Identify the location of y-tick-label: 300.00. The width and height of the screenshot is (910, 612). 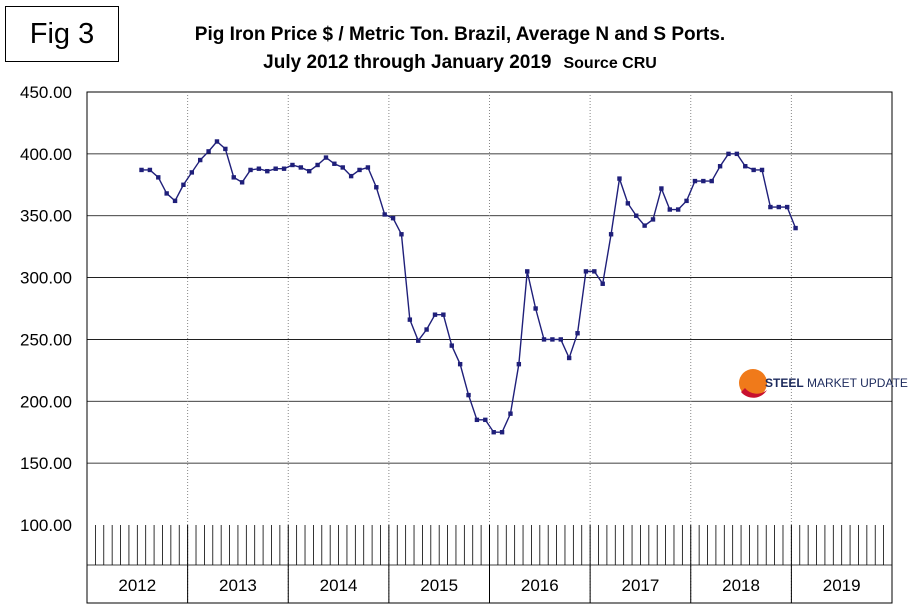
(46, 278).